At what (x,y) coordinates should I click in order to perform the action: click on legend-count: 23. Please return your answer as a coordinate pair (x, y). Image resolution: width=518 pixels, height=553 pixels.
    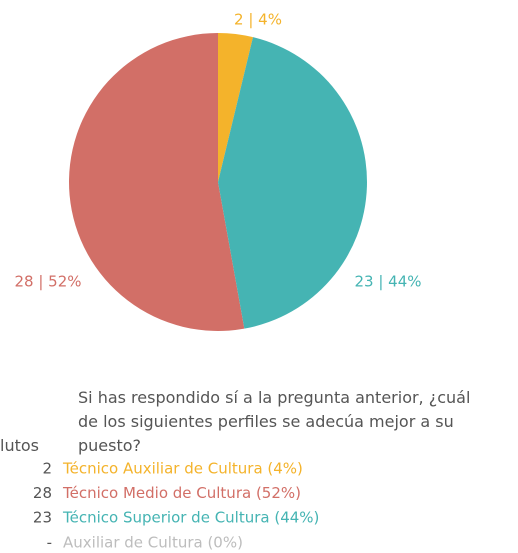
    Looking at the image, I should click on (42, 518).